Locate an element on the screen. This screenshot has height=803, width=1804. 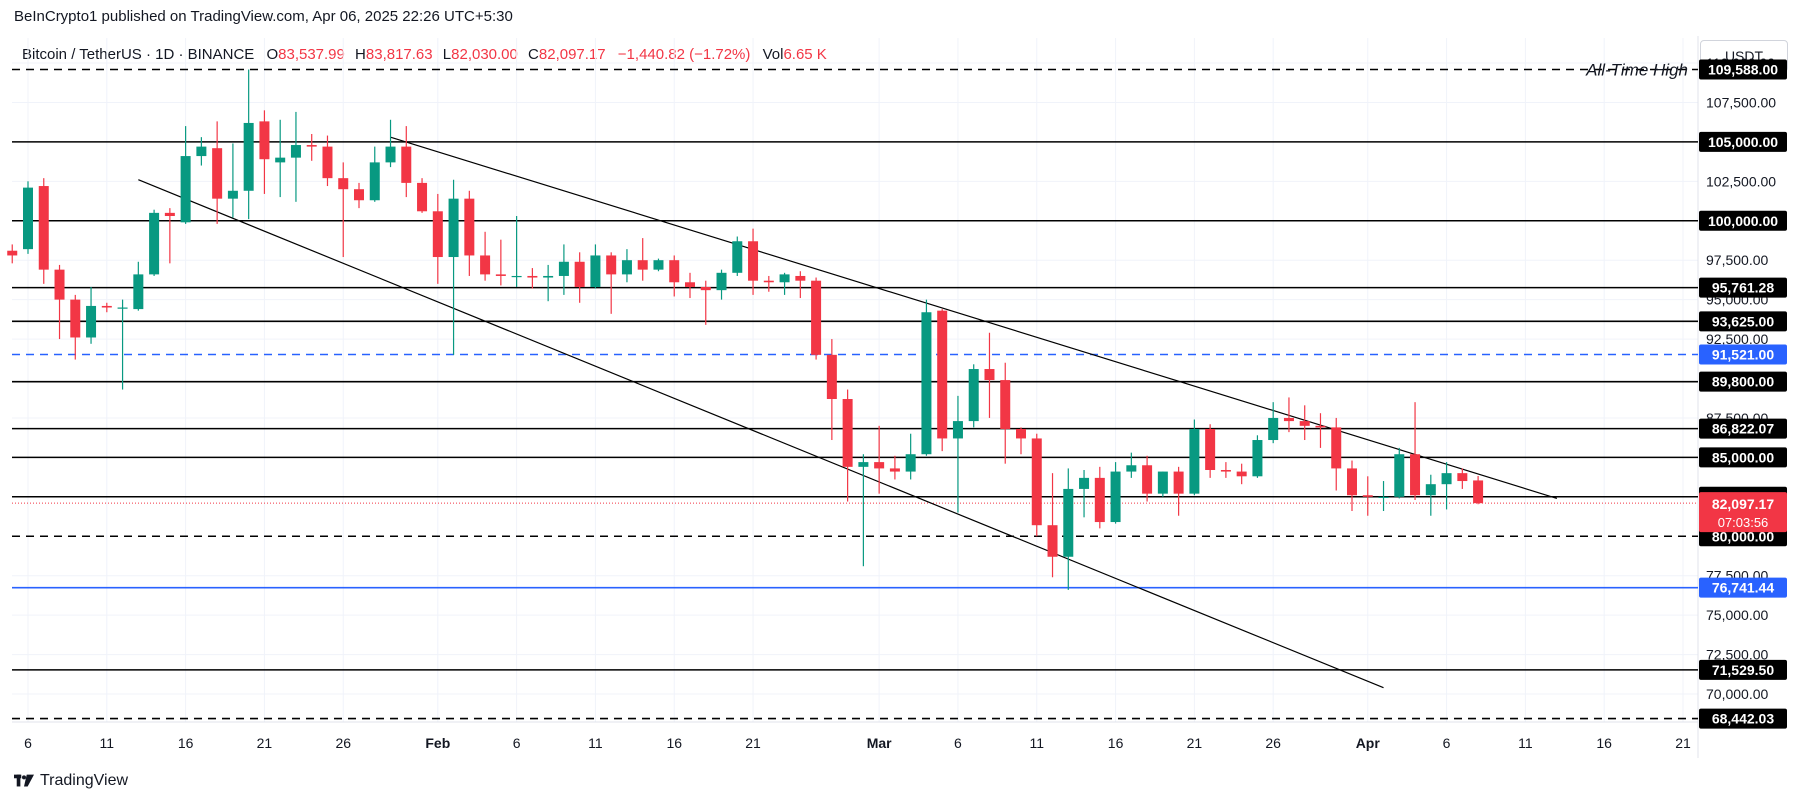
y-tick-label: 70,000.00 is located at coordinates (1737, 694).